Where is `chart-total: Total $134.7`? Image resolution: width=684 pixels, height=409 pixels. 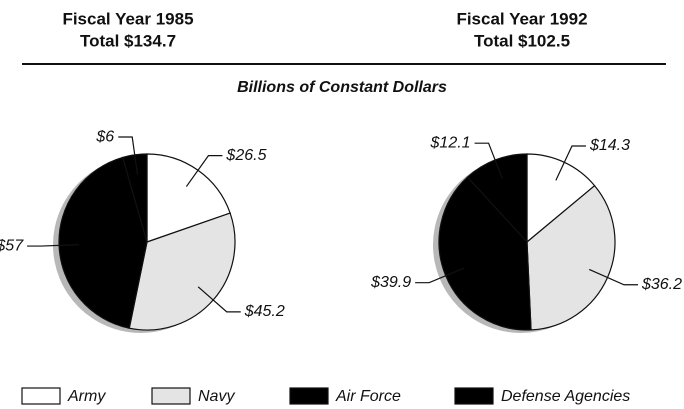 chart-total: Total $134.7 is located at coordinates (128, 40).